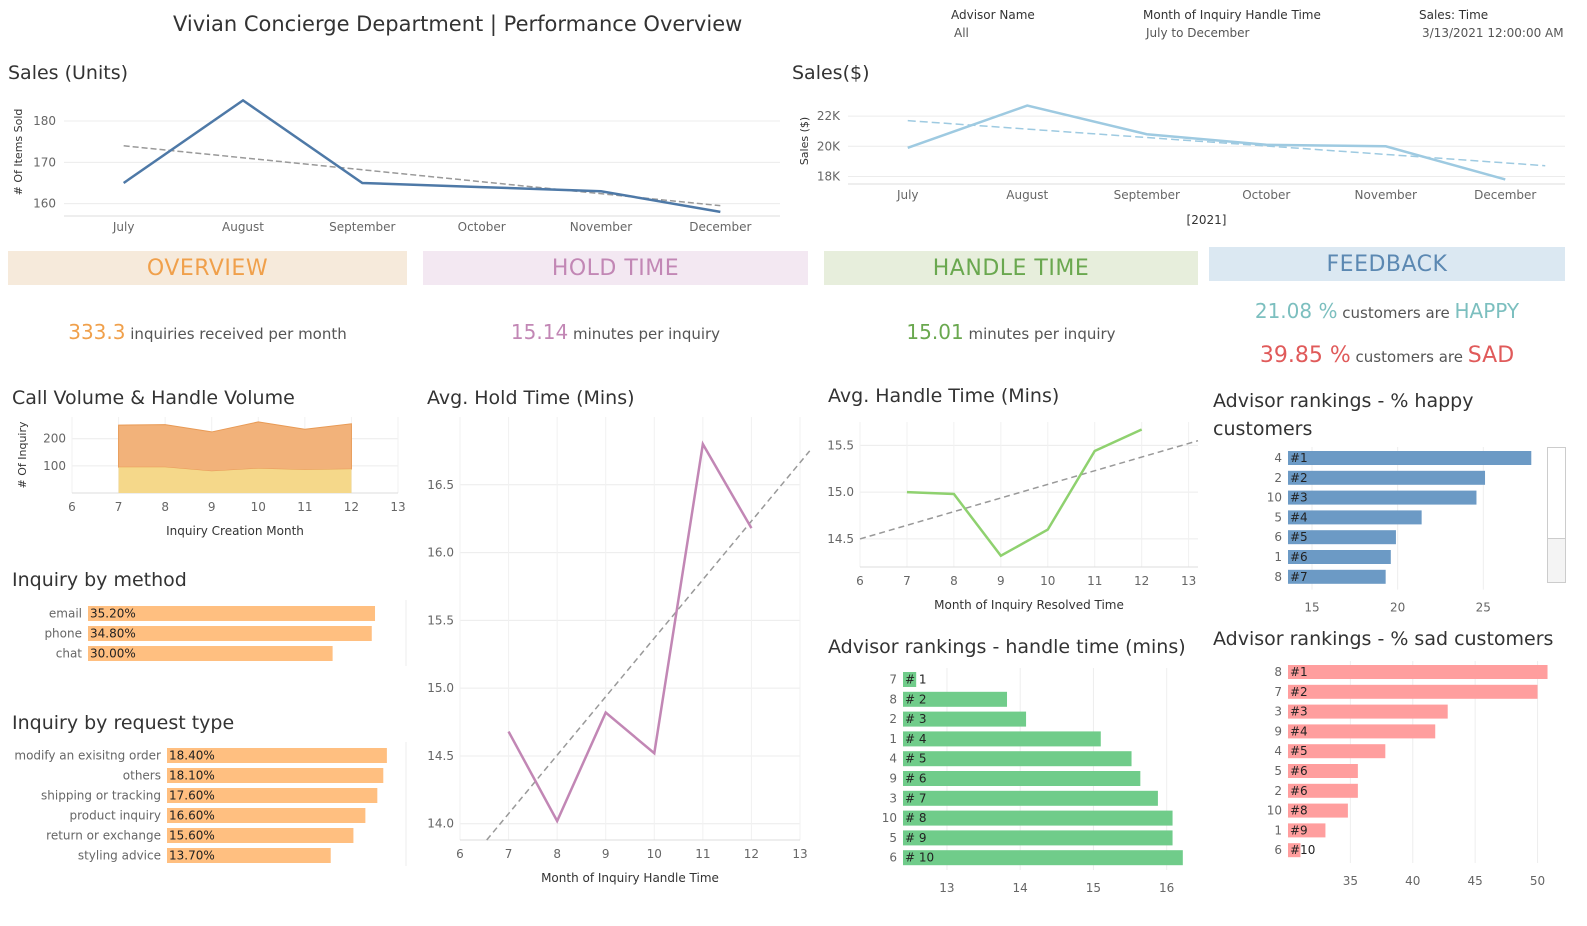  Describe the element at coordinates (440, 824) in the screenshot. I see `y-tick-label: 14.0` at that location.